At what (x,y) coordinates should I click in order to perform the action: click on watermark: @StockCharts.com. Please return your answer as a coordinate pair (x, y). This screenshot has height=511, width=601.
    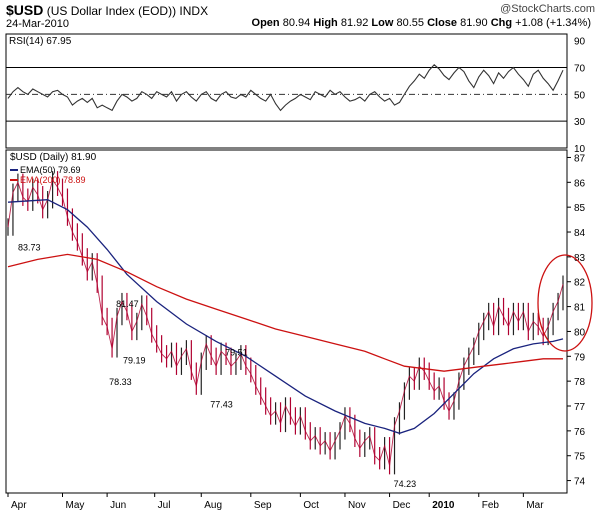
    Looking at the image, I should click on (547, 9).